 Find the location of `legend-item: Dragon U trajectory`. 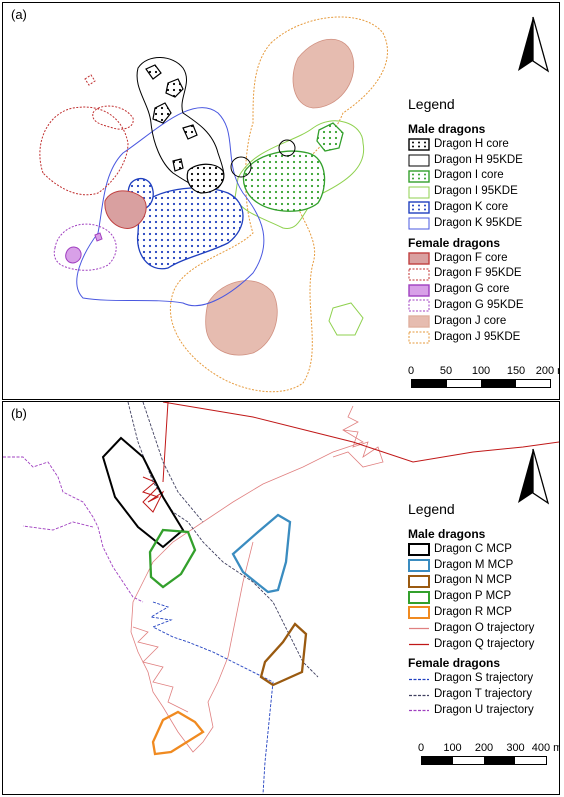

legend-item: Dragon U trajectory is located at coordinates (471, 711).